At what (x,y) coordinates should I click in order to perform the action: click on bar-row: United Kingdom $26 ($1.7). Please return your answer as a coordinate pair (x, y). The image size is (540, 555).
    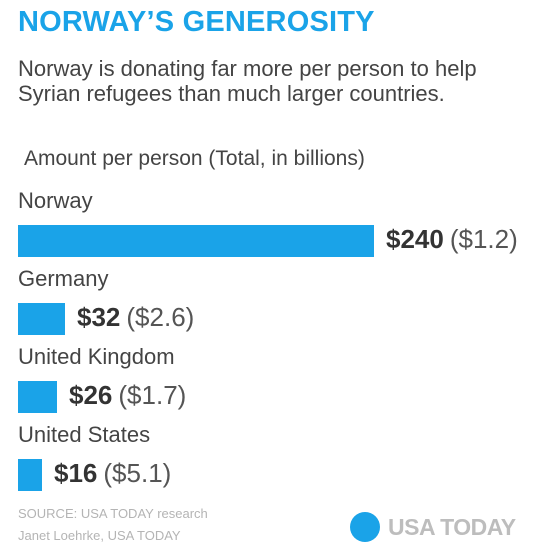
    Looking at the image, I should click on (273, 379).